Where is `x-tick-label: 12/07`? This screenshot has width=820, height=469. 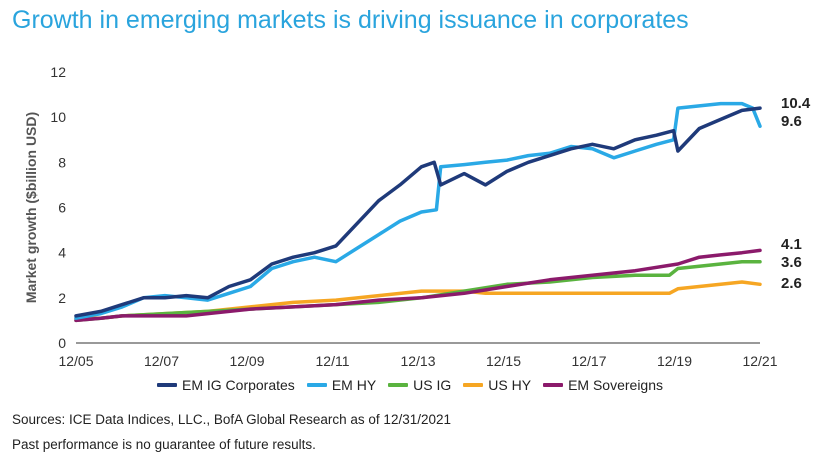 x-tick-label: 12/07 is located at coordinates (161, 361).